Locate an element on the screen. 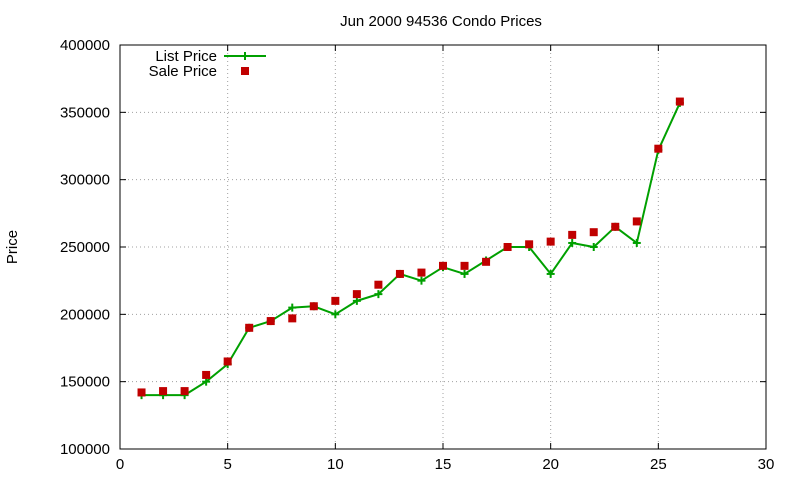 The width and height of the screenshot is (800, 480). legend-marker-sale-price is located at coordinates (245, 71).